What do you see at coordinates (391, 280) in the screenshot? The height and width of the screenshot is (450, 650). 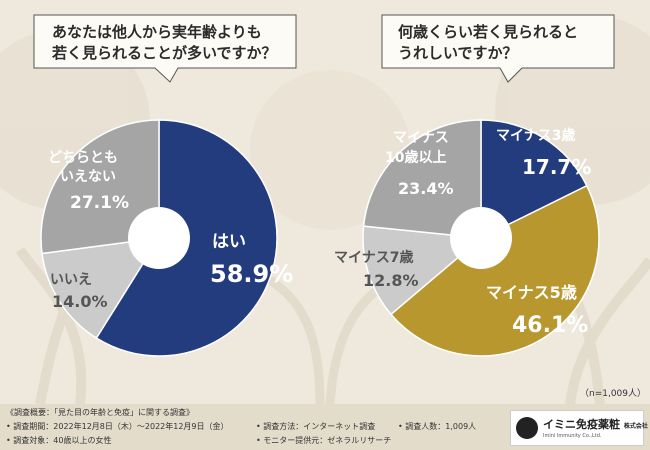 I see `right-m7-value: 12.8%` at bounding box center [391, 280].